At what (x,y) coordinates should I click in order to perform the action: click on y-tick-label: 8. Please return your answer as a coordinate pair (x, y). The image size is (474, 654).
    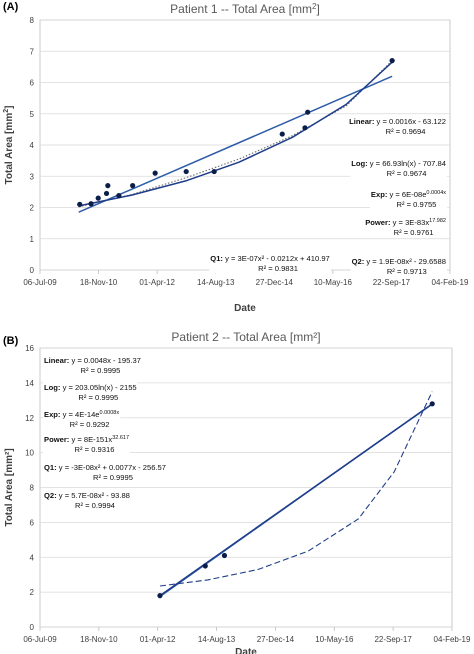
    Looking at the image, I should click on (32, 20).